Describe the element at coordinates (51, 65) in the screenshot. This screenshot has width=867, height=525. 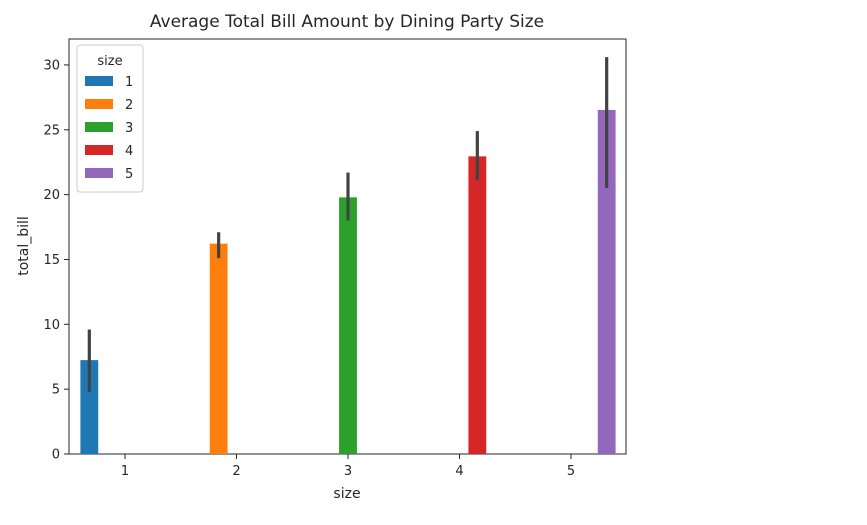
I see `y-tick-label: 30` at that location.